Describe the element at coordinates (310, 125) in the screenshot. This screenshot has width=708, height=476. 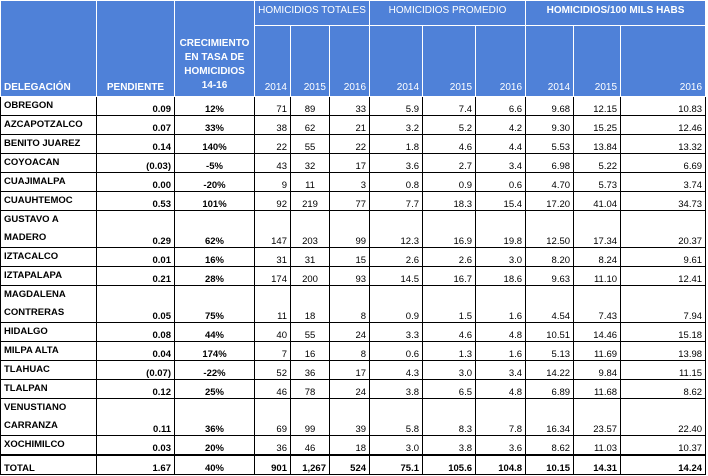
I see `value-cell: 62` at that location.